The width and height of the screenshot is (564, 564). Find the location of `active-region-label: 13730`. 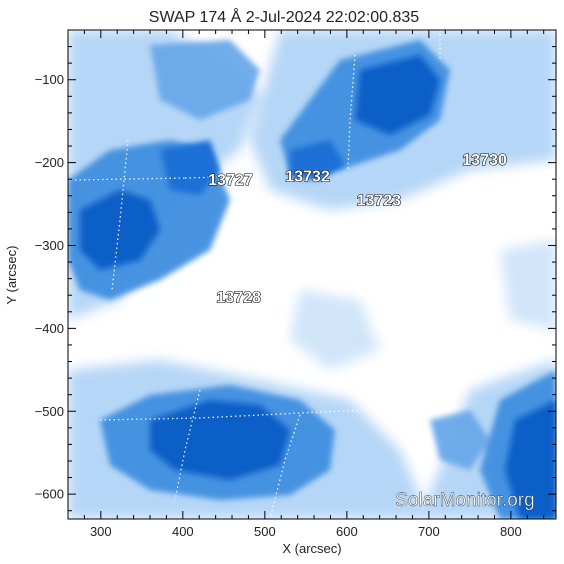

active-region-label: 13730 is located at coordinates (484, 160).